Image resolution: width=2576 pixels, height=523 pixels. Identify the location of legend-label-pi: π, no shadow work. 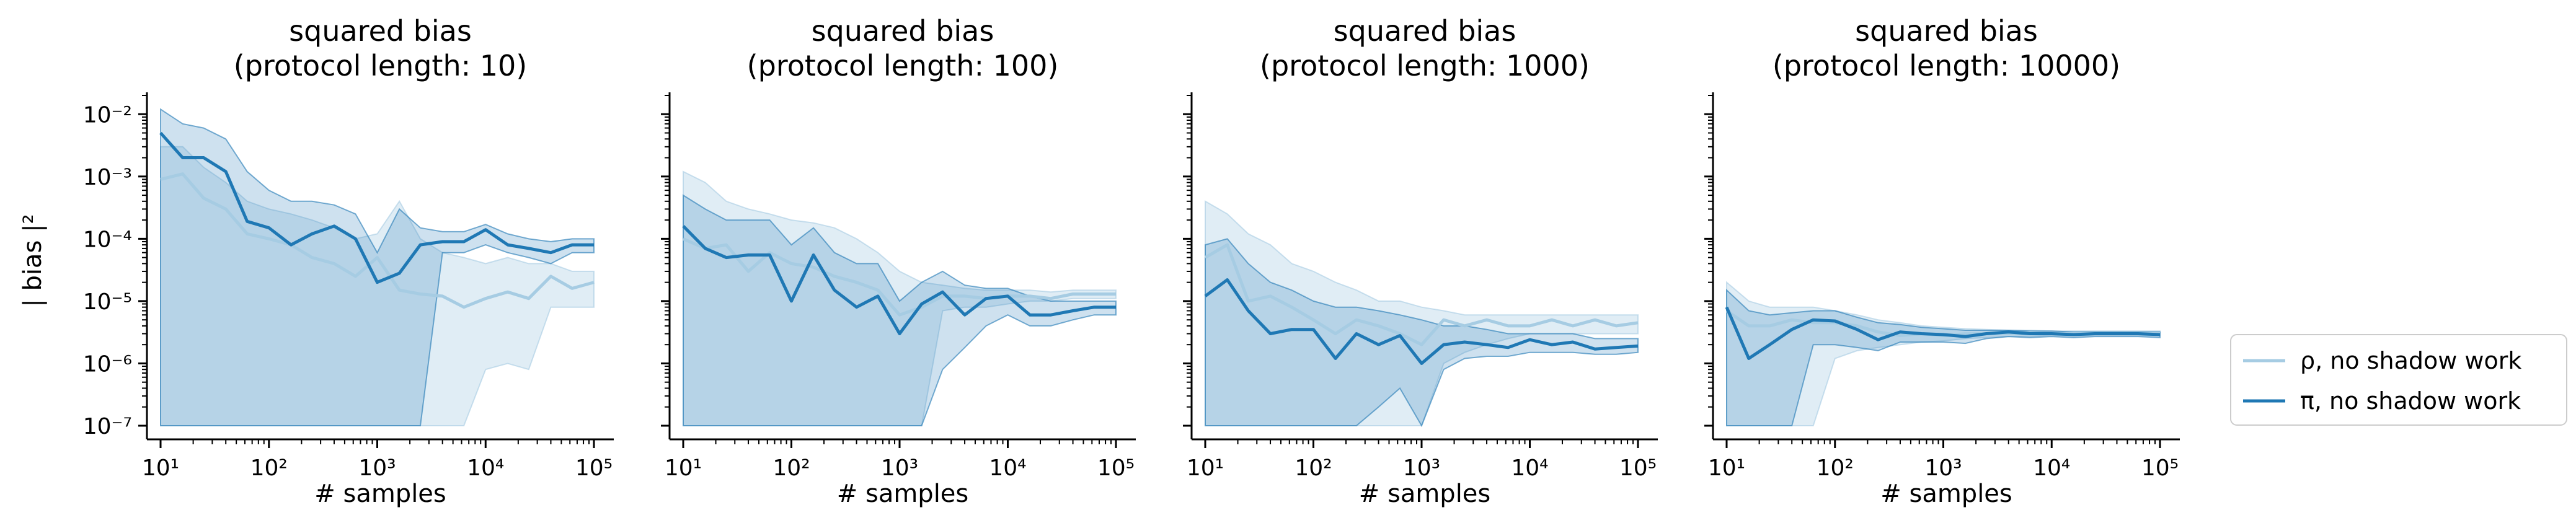
(2410, 401).